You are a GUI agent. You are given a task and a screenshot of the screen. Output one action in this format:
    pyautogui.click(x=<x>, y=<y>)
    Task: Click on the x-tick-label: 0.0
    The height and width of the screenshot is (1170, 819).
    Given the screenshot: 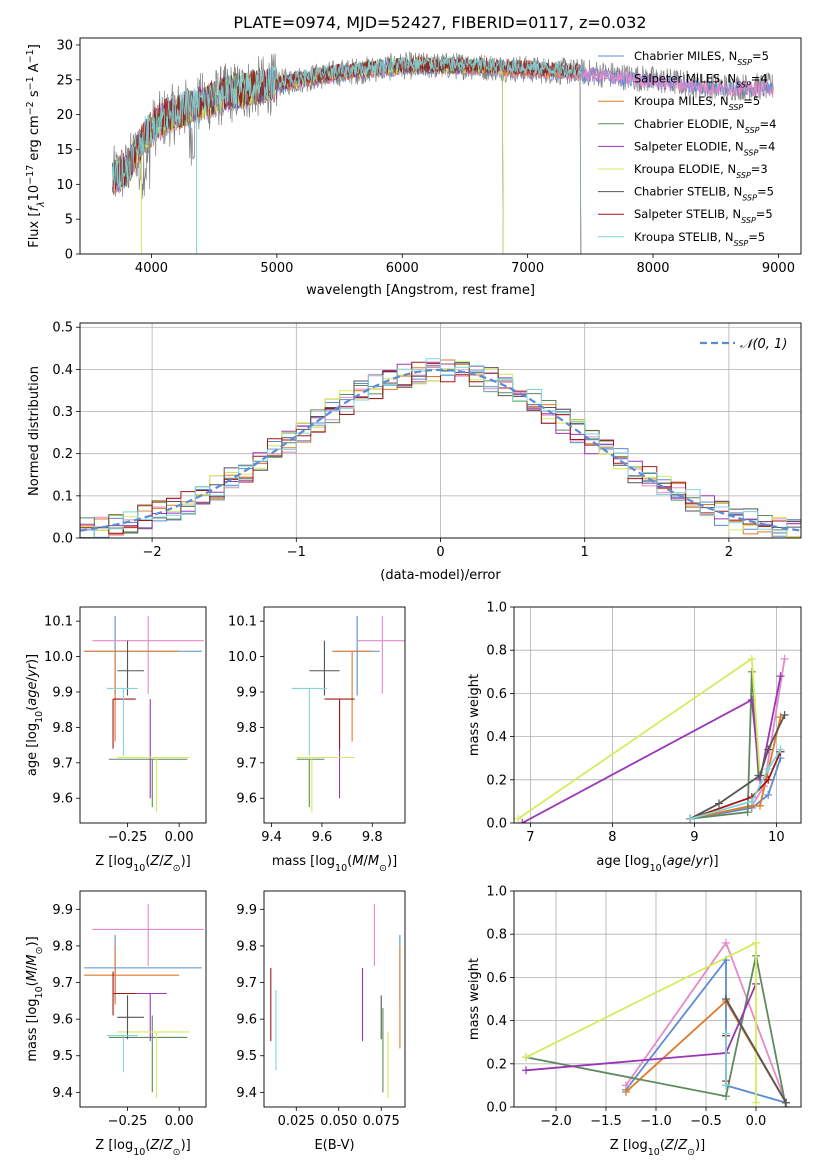 What is the action you would take?
    pyautogui.click(x=756, y=1121)
    